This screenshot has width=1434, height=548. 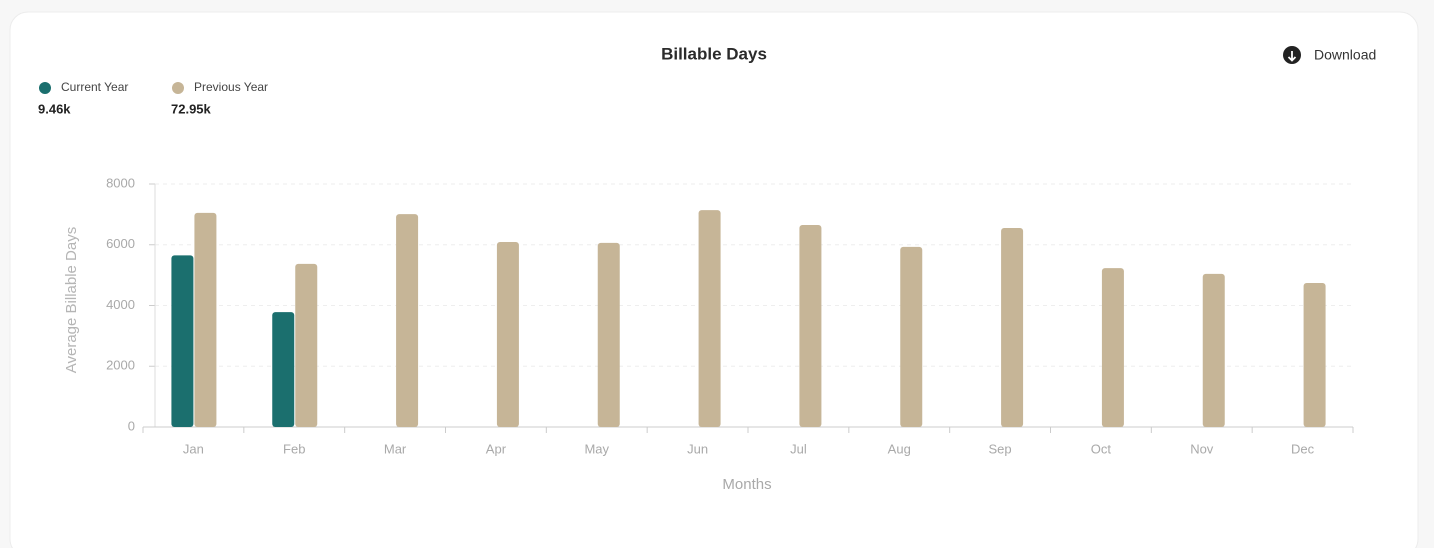 I want to click on y-tick-label: 8000, so click(x=120, y=182).